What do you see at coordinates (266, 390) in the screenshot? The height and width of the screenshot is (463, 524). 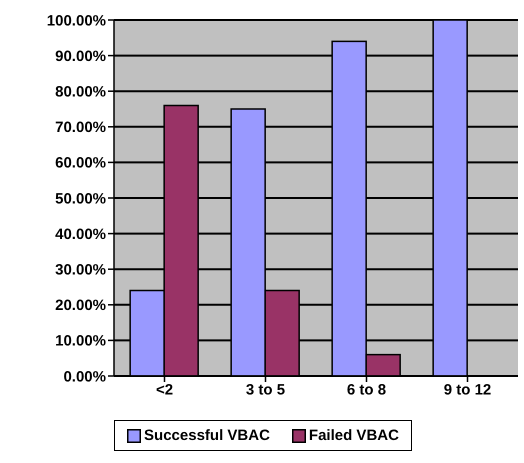 I see `x-tick-label: 3 to 5` at bounding box center [266, 390].